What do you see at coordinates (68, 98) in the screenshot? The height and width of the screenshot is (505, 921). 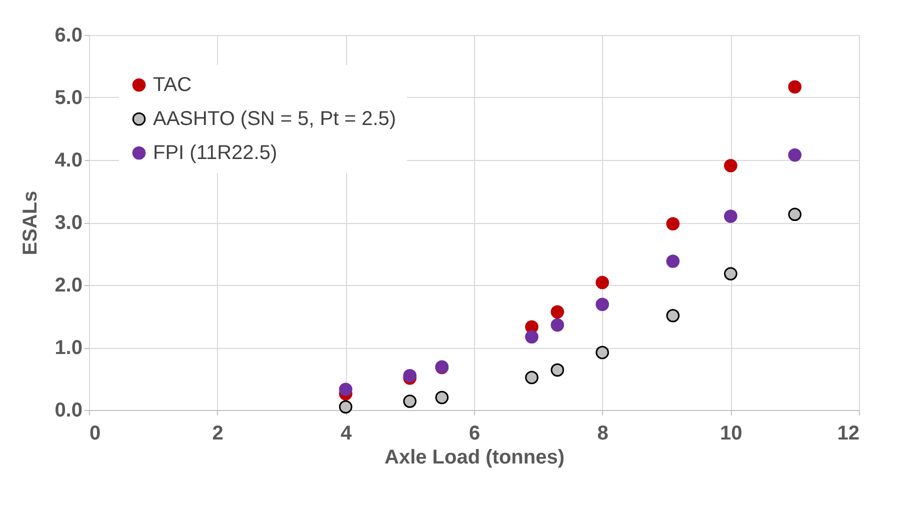 I see `y-tick-label: 5.0` at bounding box center [68, 98].